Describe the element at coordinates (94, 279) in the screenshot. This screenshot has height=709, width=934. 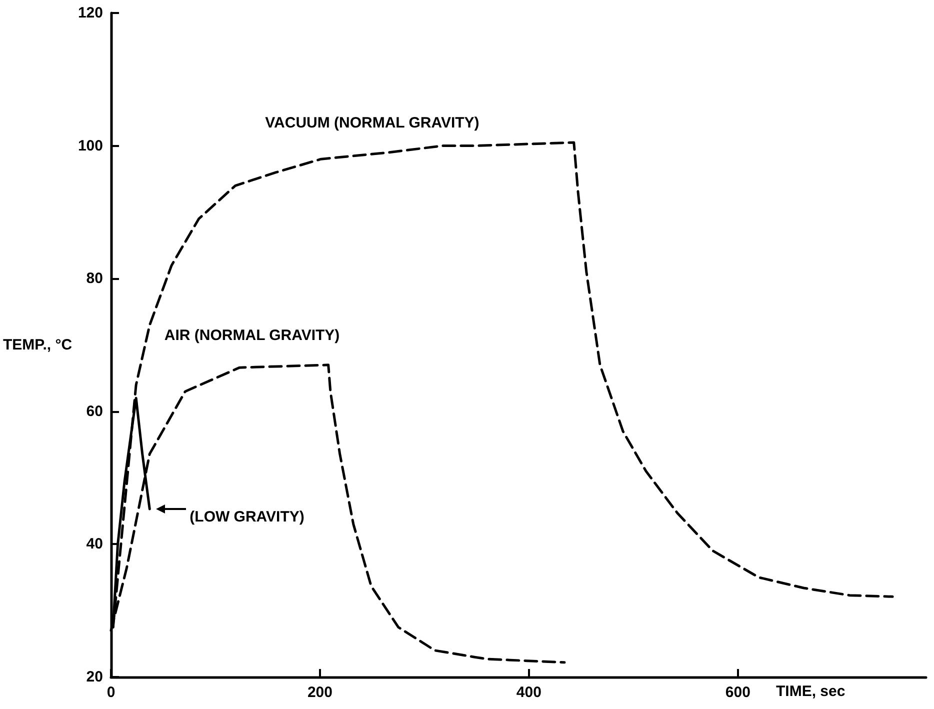
I see `y-tick-label: 80` at that location.